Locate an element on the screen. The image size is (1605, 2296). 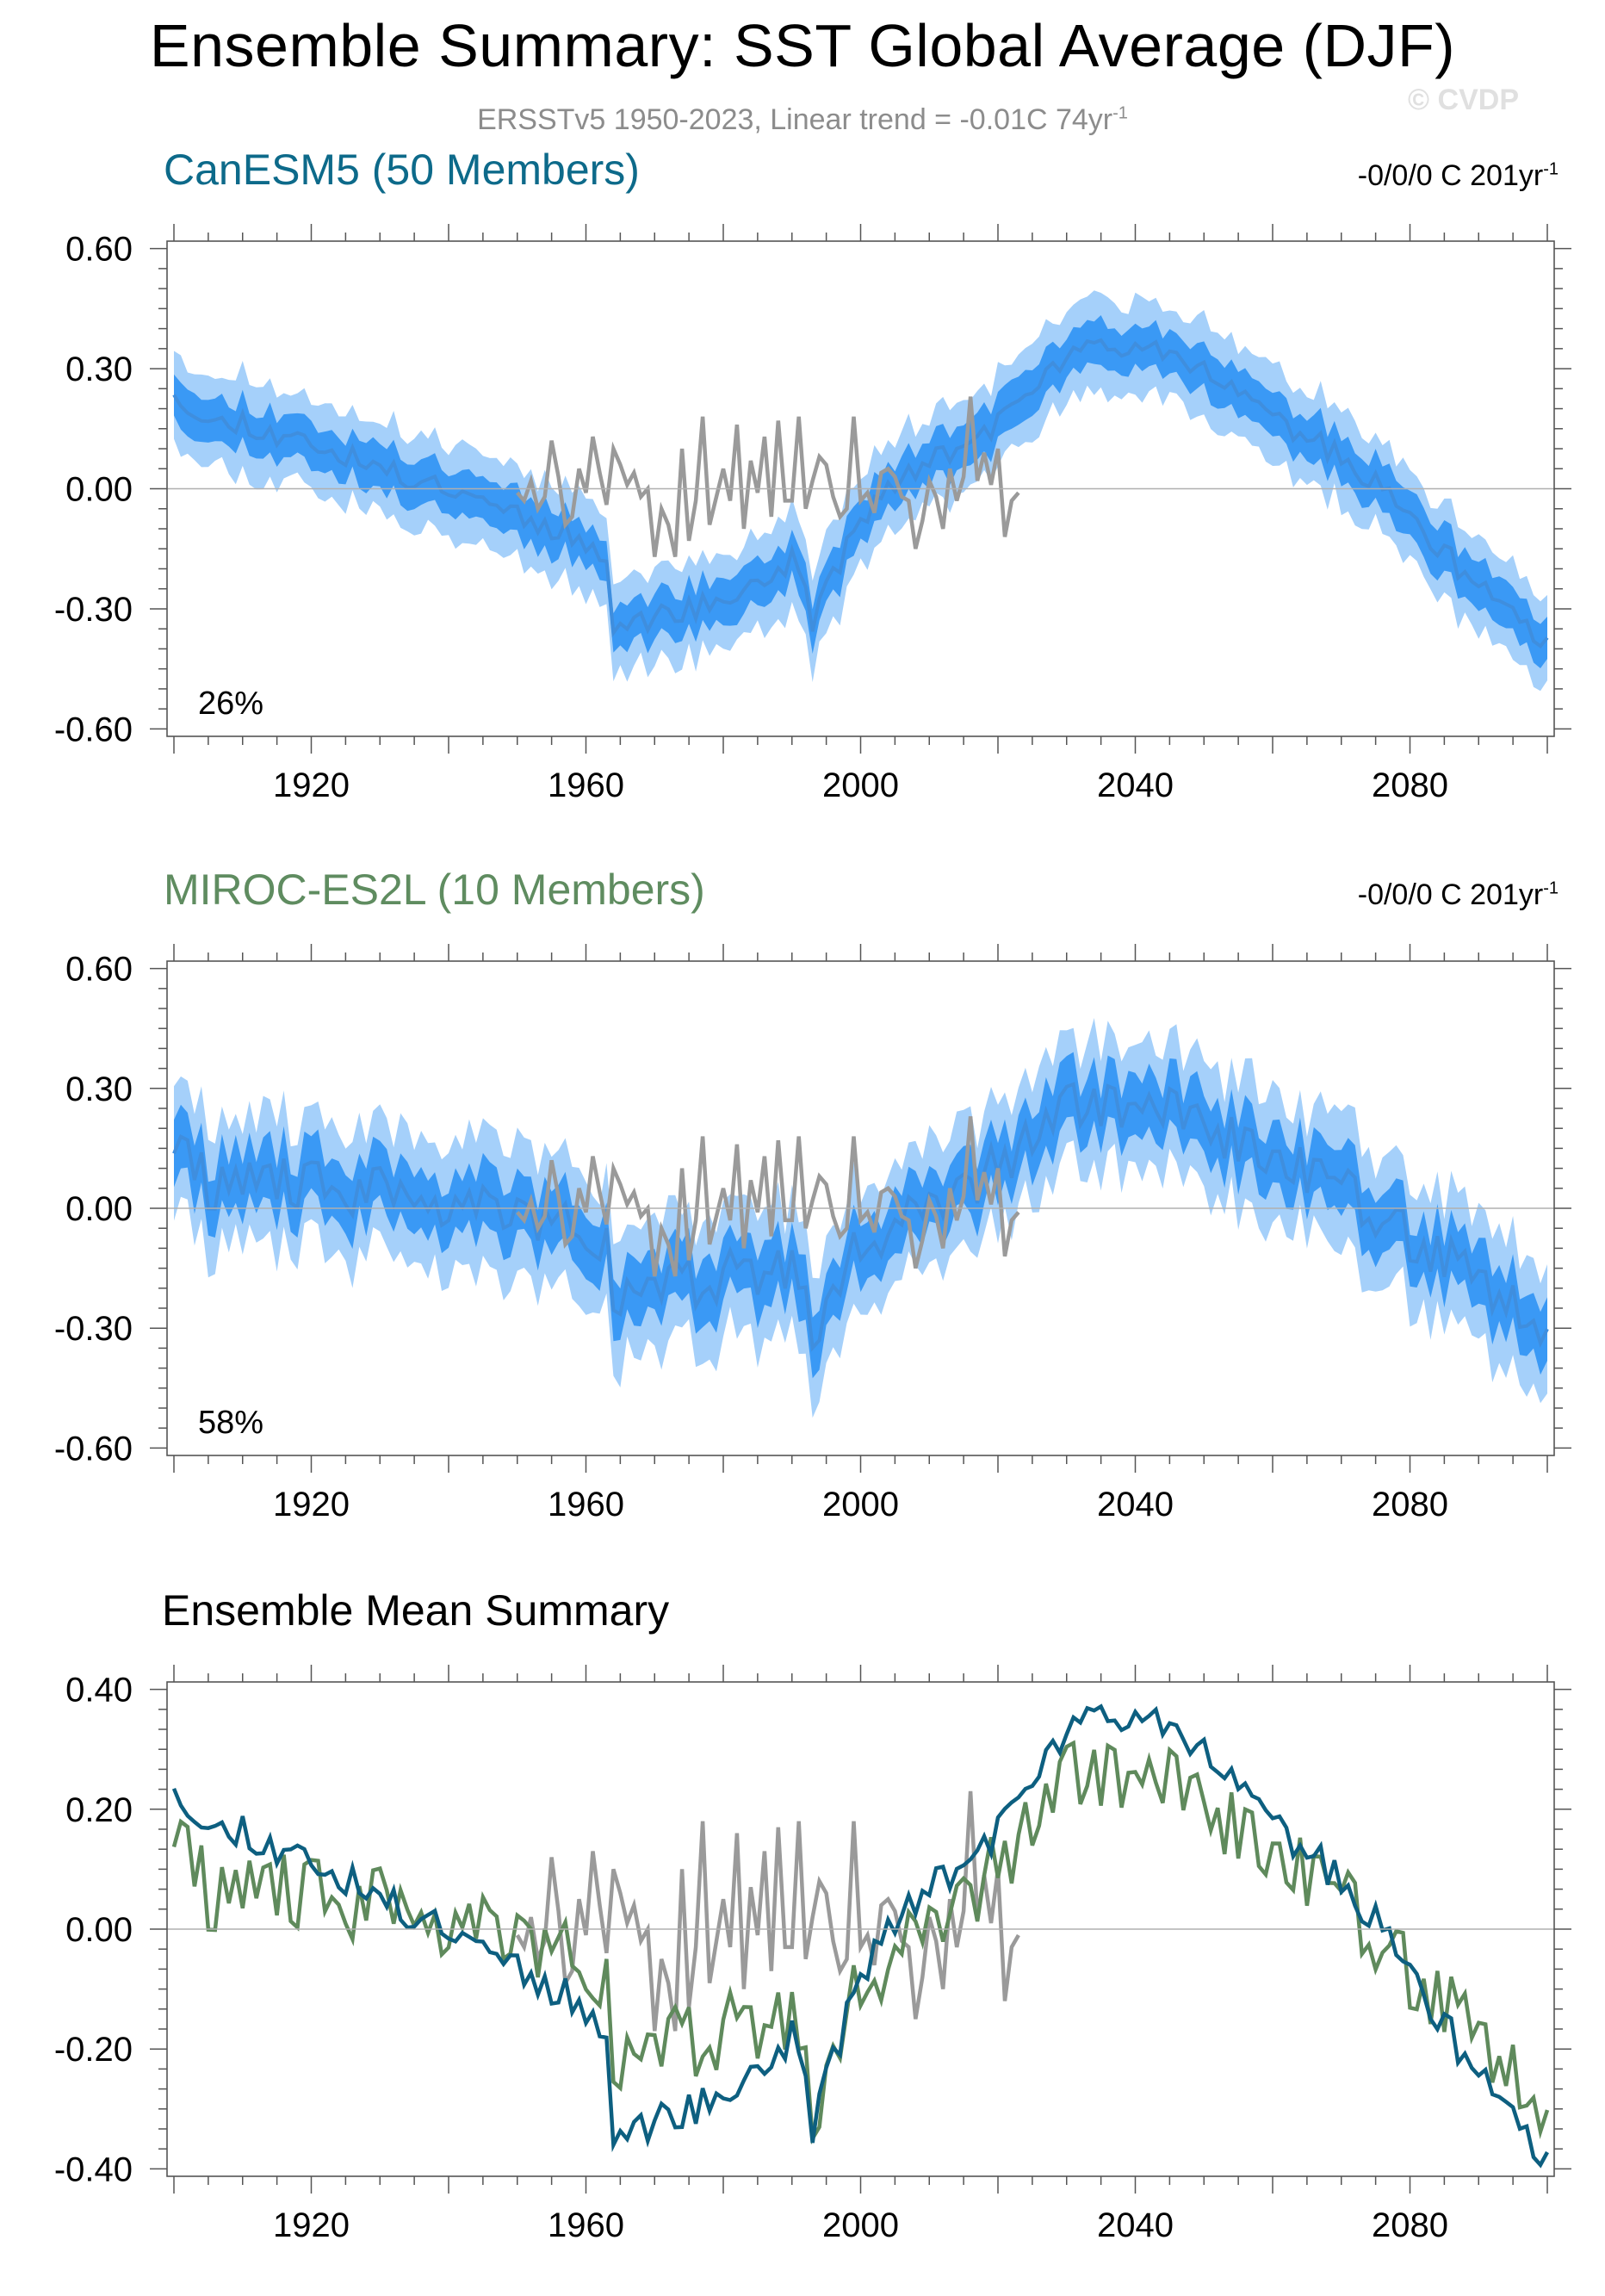
miroc-y-tick-label: 0.60 is located at coordinates (99, 970).